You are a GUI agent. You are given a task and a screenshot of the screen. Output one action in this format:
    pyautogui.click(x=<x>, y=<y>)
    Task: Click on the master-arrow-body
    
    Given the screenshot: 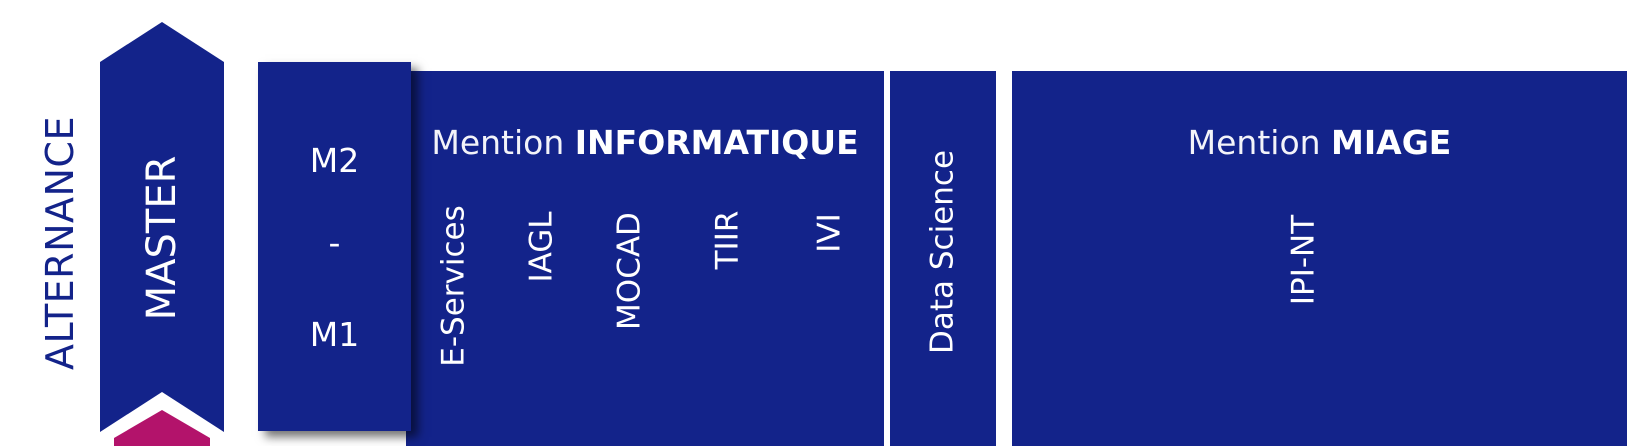 What is the action you would take?
    pyautogui.click(x=162, y=234)
    